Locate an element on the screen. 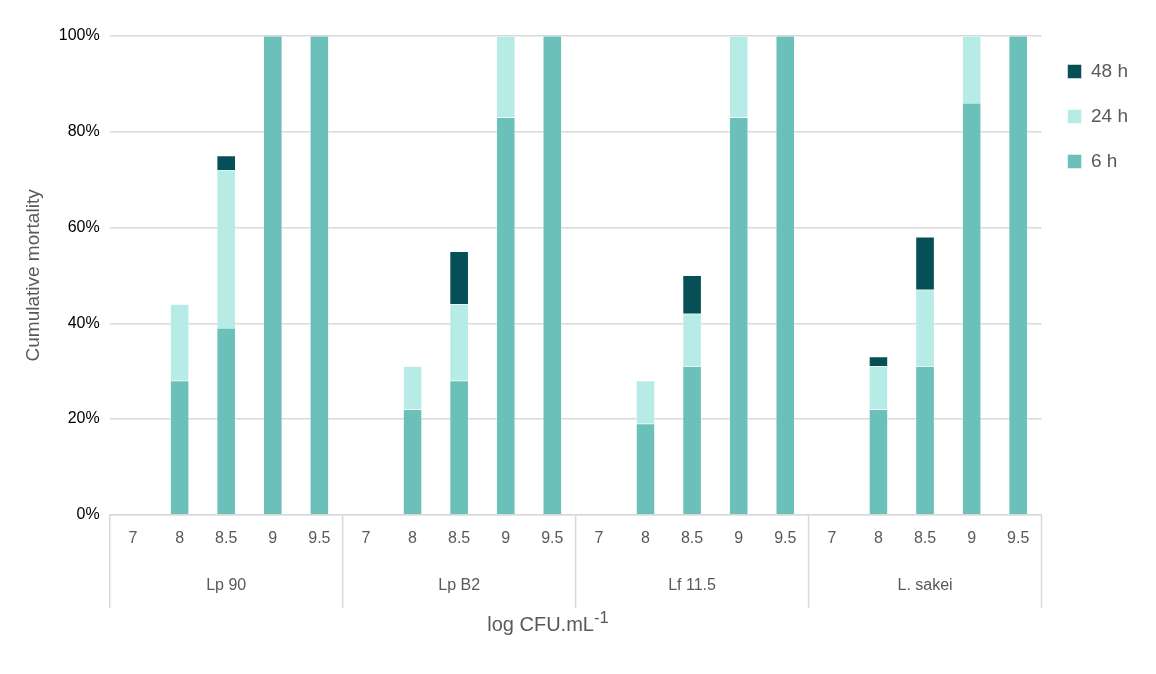 The width and height of the screenshot is (1156, 674). y-tick-label: 100% is located at coordinates (79, 35).